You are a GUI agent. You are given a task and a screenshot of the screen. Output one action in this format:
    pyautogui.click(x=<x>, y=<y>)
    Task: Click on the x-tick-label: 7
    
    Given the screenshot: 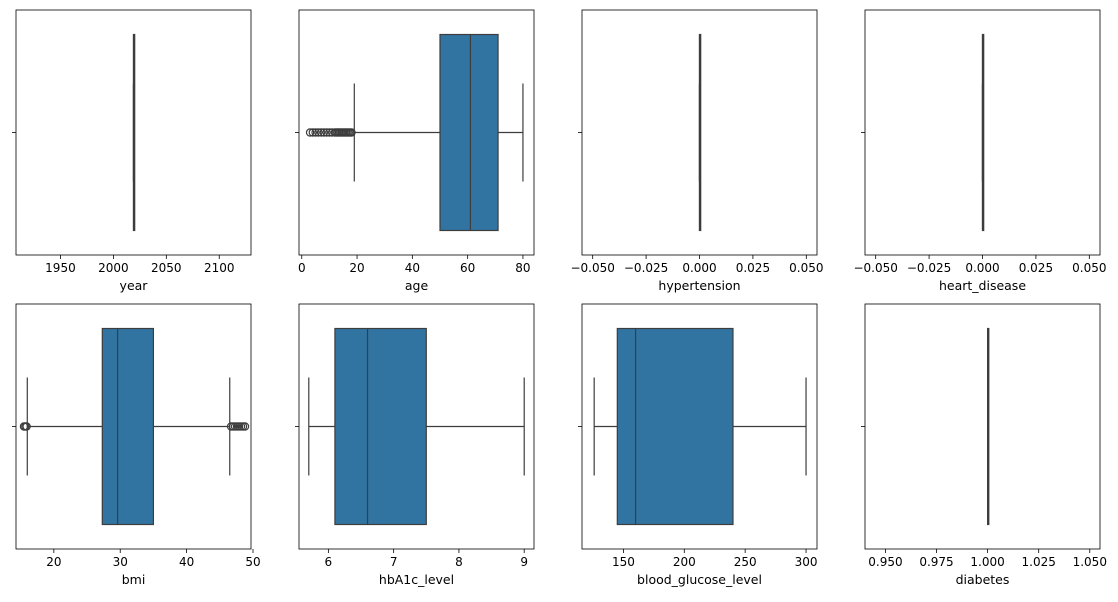 What is the action you would take?
    pyautogui.click(x=394, y=562)
    